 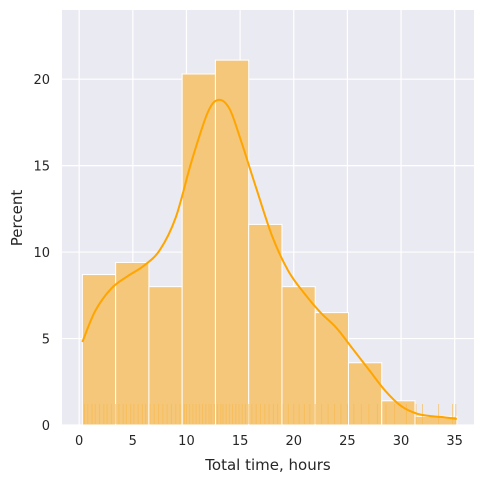 I want to click on x-tick-label: 5, so click(x=133, y=441).